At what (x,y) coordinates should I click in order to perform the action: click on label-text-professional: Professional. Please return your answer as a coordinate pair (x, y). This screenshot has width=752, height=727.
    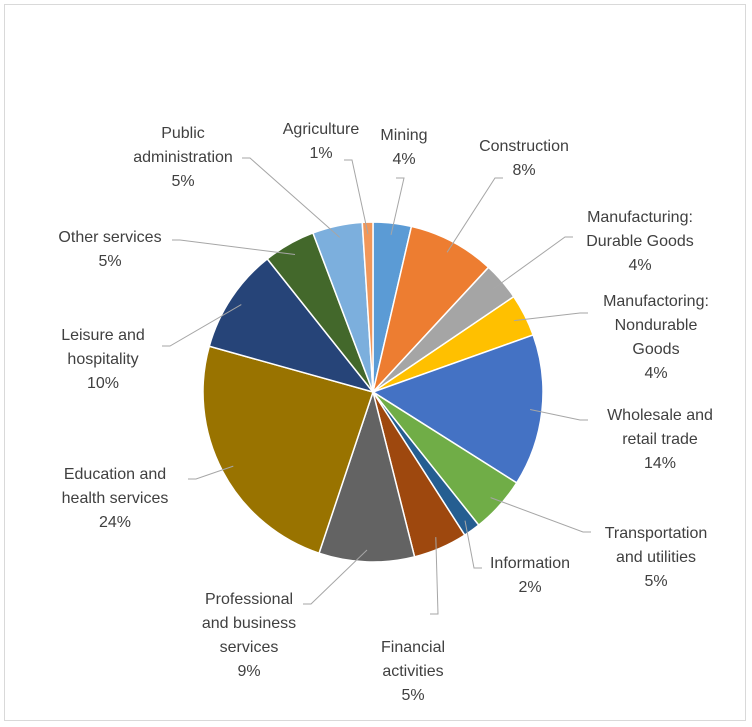
    Looking at the image, I should click on (249, 599).